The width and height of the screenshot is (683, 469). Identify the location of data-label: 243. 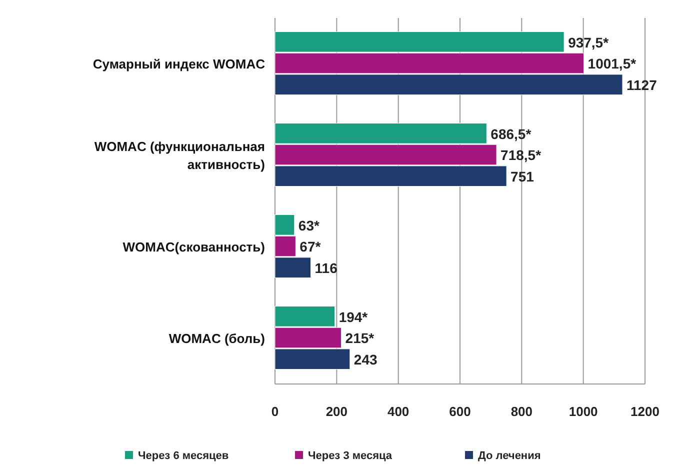
(366, 360).